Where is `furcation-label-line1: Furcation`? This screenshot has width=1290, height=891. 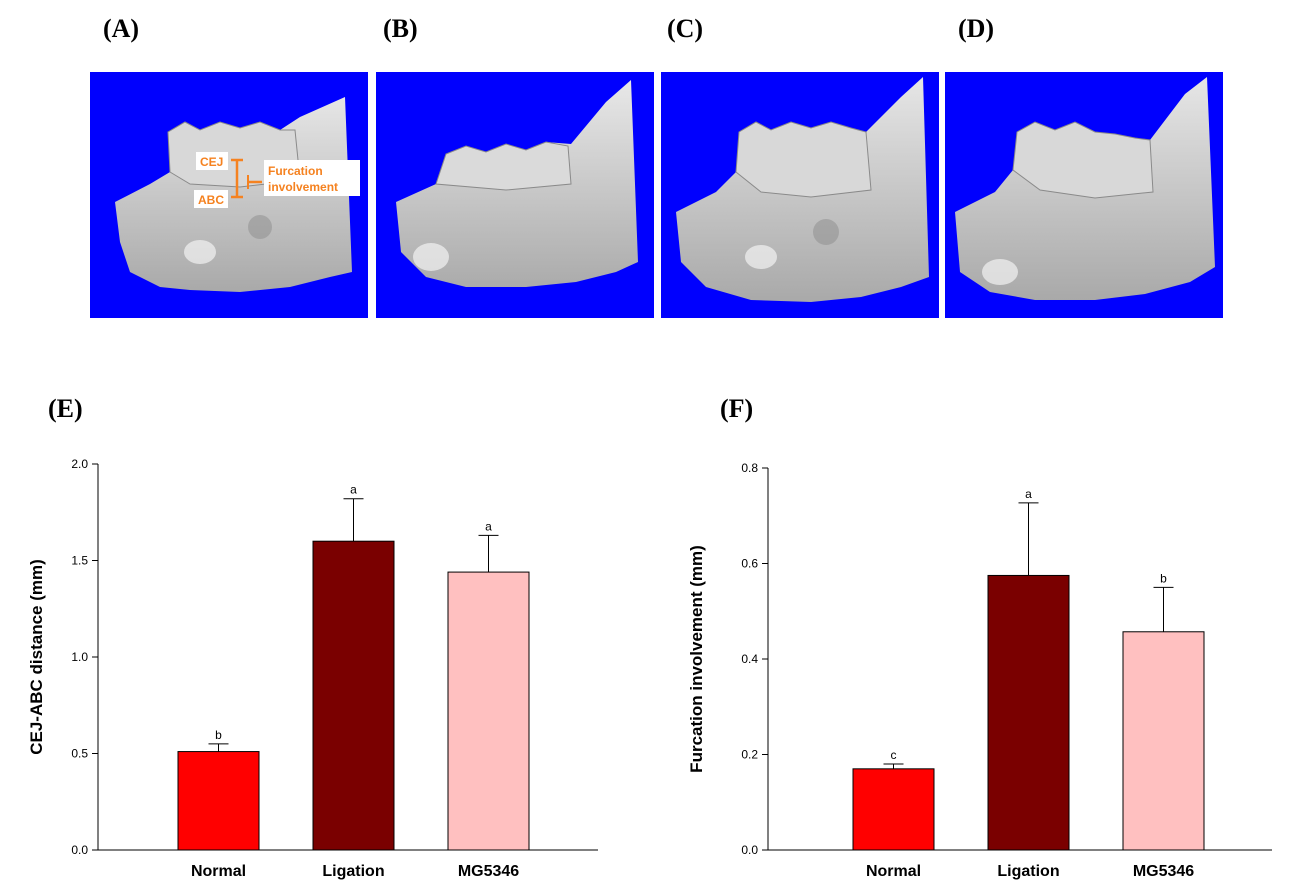
furcation-label-line1: Furcation is located at coordinates (295, 171).